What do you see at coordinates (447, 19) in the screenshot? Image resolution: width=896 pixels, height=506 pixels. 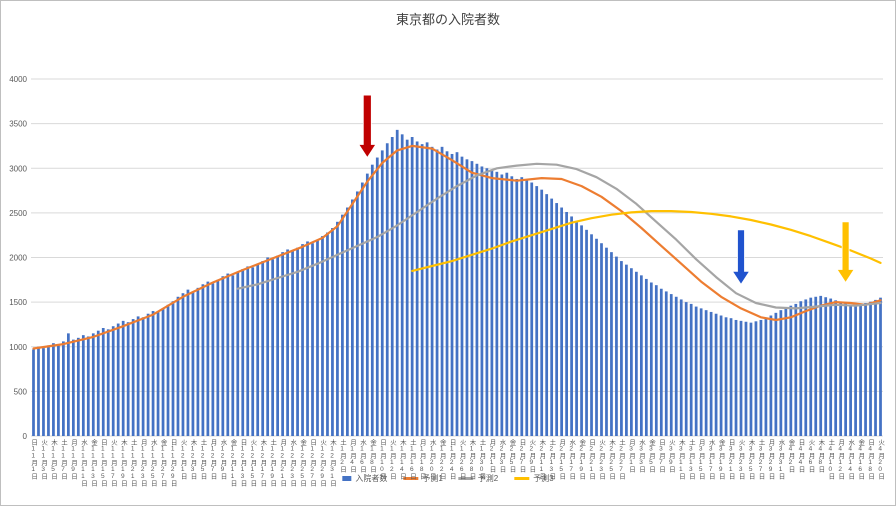 I see `chart-title: 東京都の入院者数` at bounding box center [447, 19].